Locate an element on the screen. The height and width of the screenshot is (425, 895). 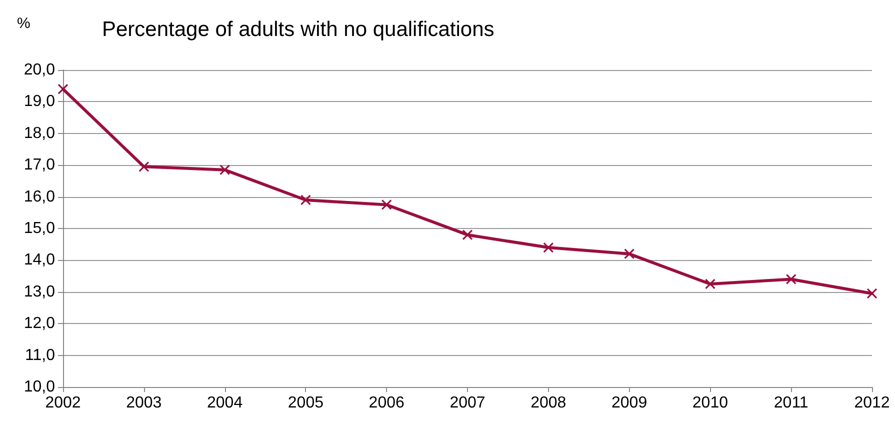
y-tick-label: 11,0 is located at coordinates (40, 355).